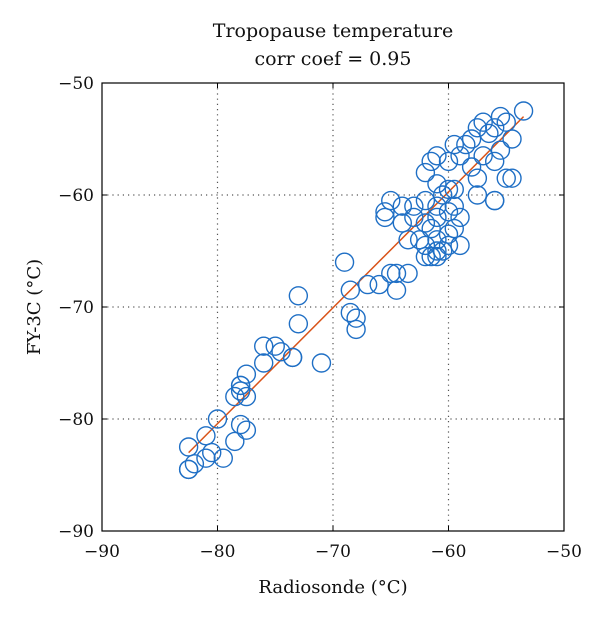 The width and height of the screenshot is (600, 620). I want to click on x-axis-label: Radiosonde (°C), so click(332, 587).